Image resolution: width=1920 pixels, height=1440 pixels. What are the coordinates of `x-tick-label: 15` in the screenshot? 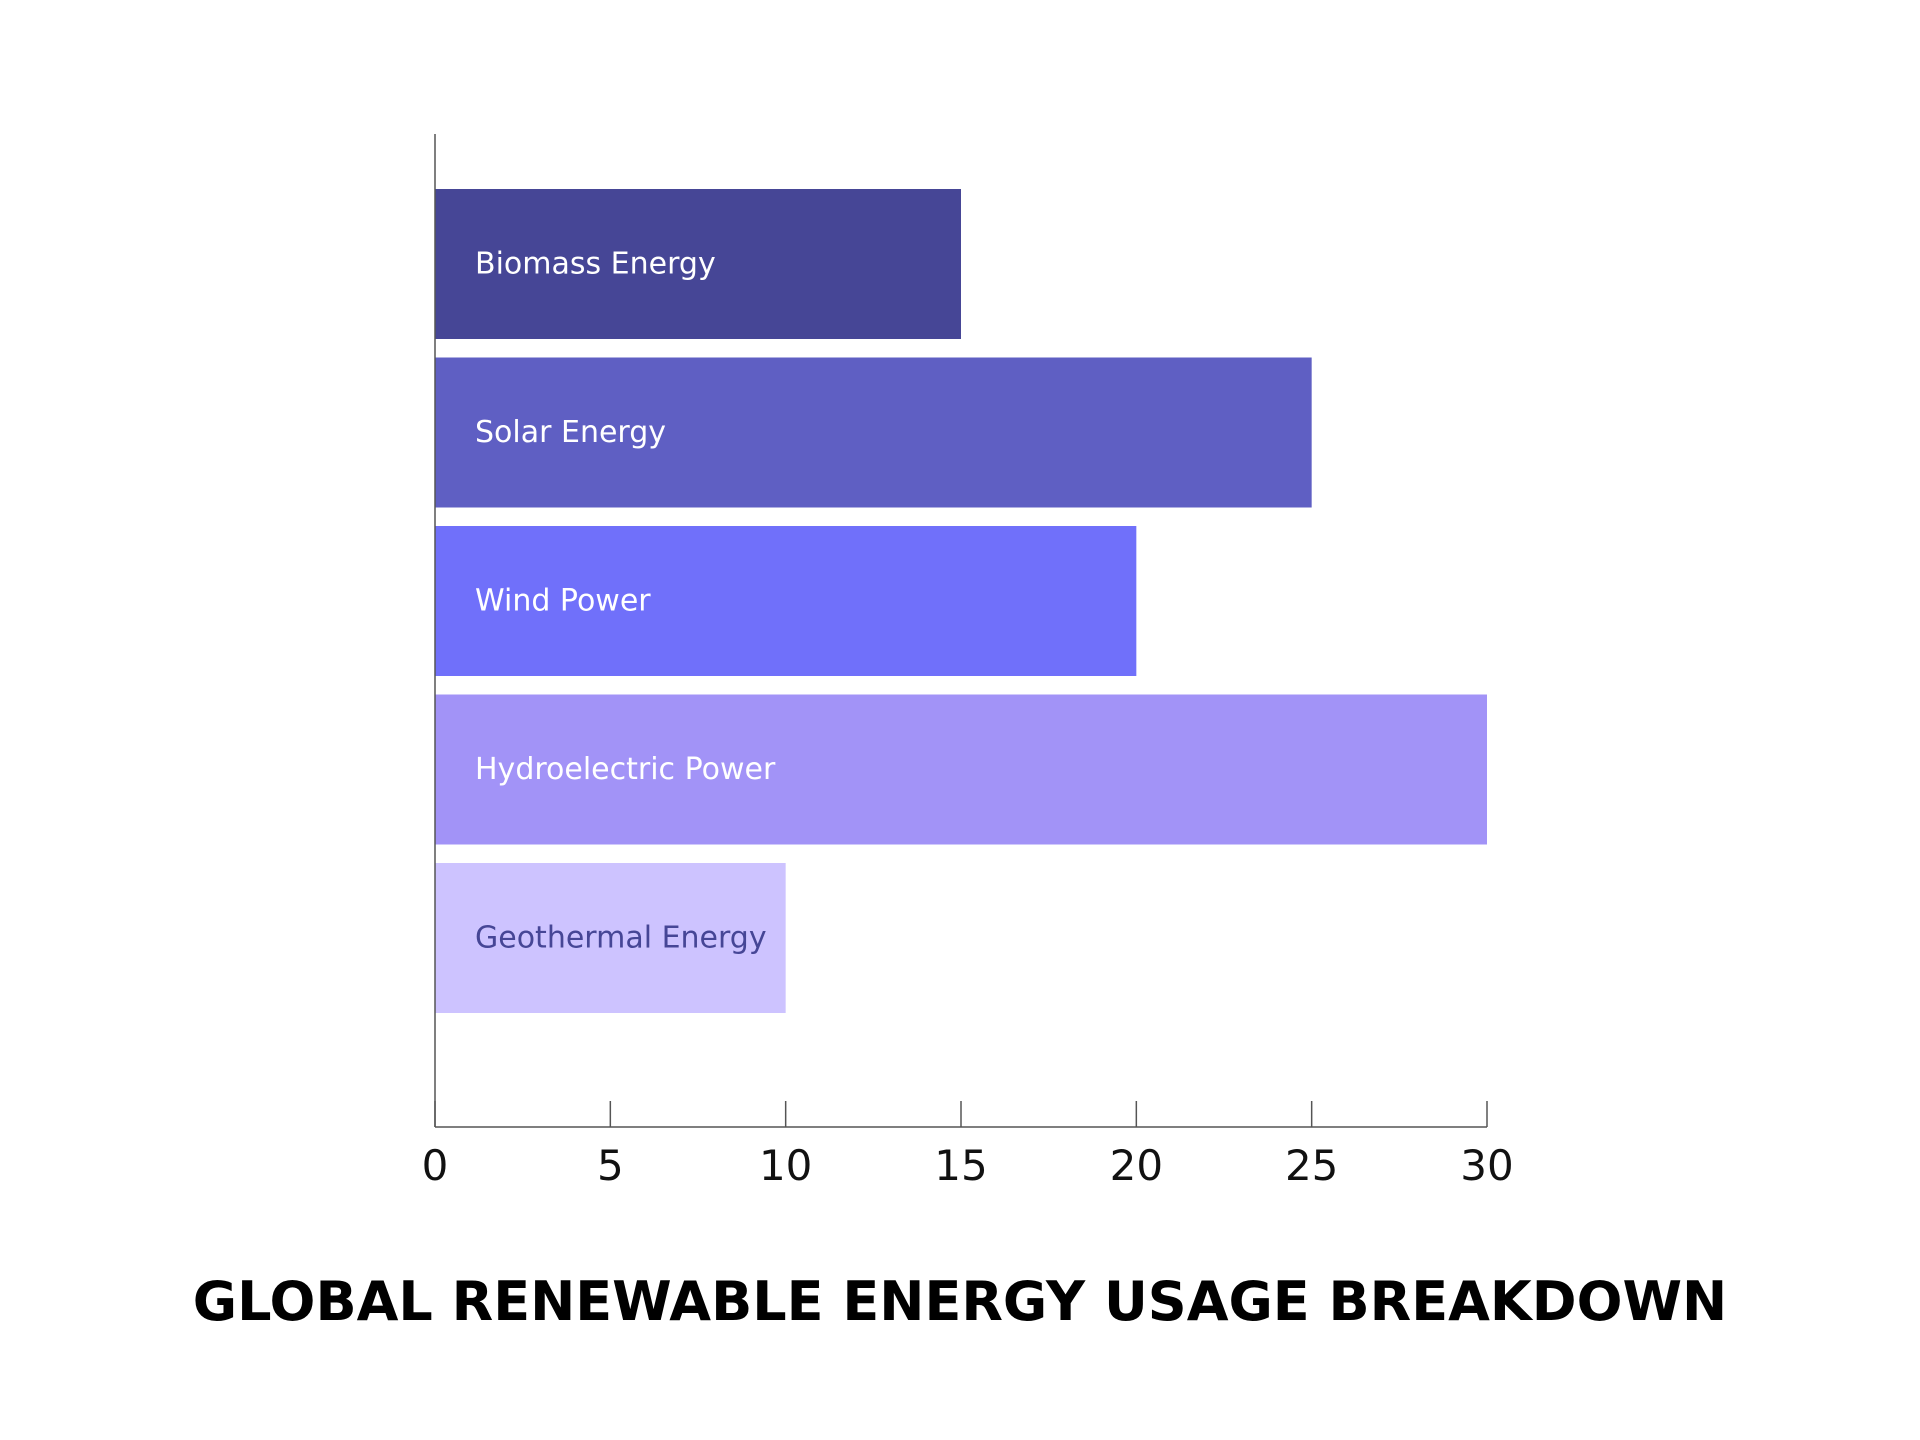 It's located at (960, 1165).